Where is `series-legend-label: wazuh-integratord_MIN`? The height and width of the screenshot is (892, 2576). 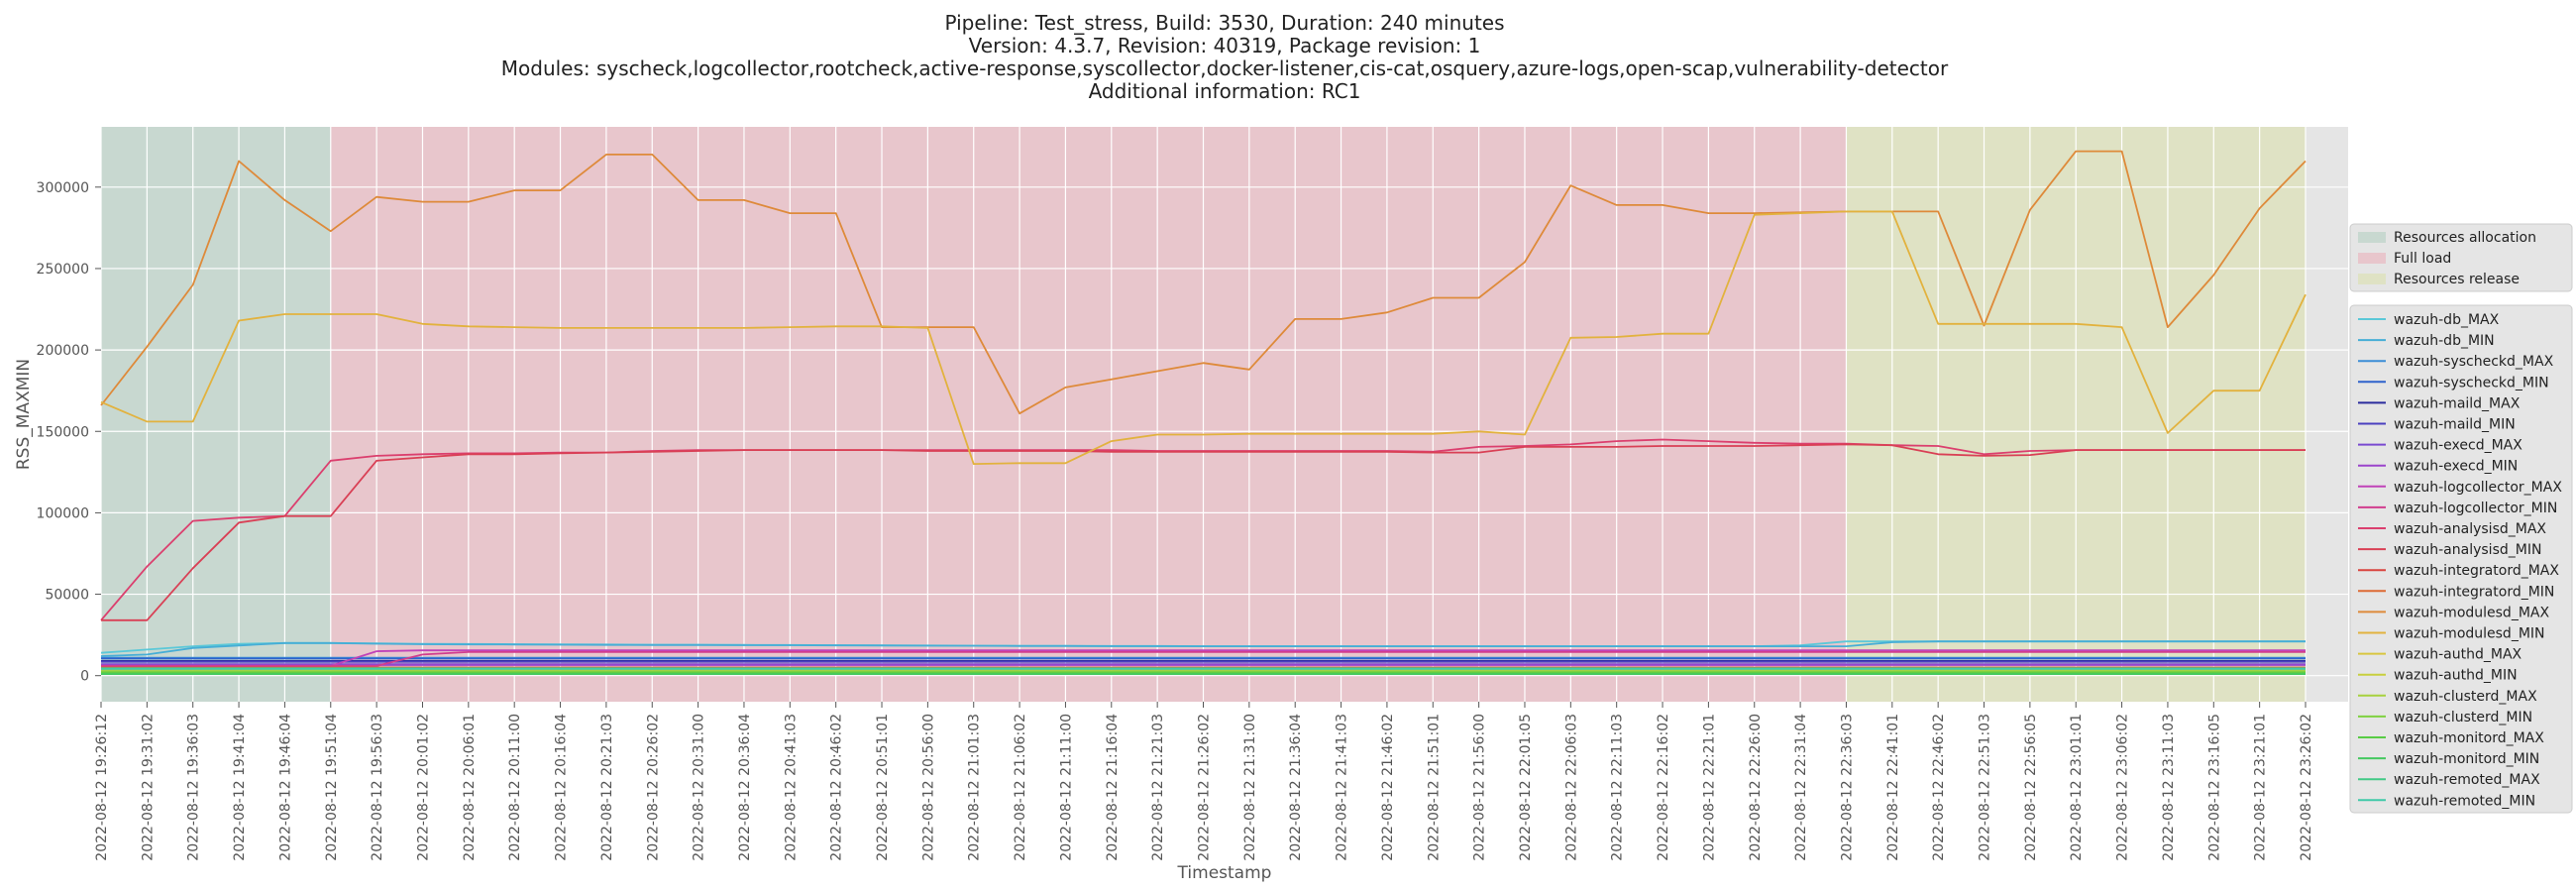 series-legend-label: wazuh-integratord_MIN is located at coordinates (2474, 592).